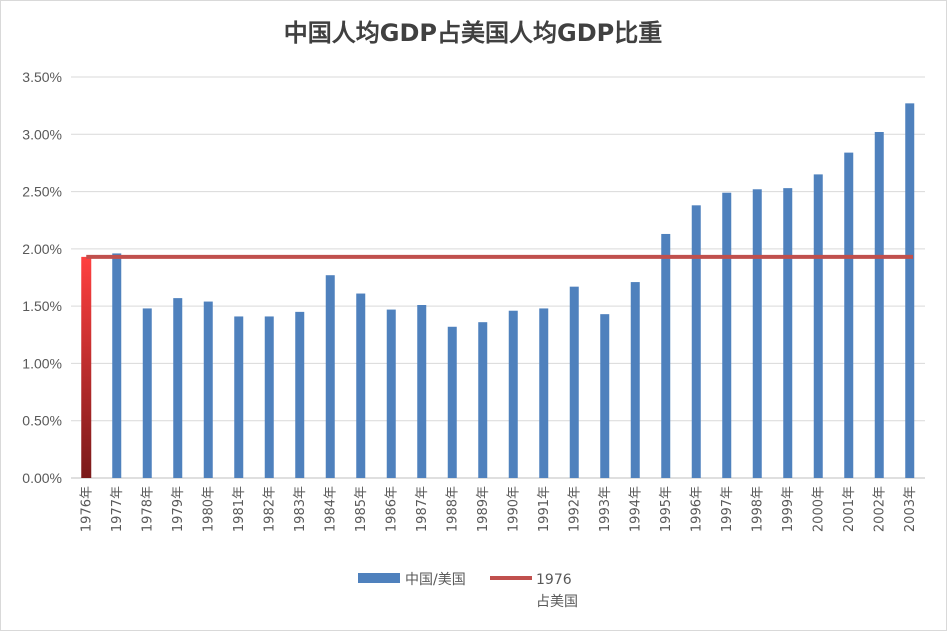  I want to click on x-tick-label: 1999年, so click(788, 509).